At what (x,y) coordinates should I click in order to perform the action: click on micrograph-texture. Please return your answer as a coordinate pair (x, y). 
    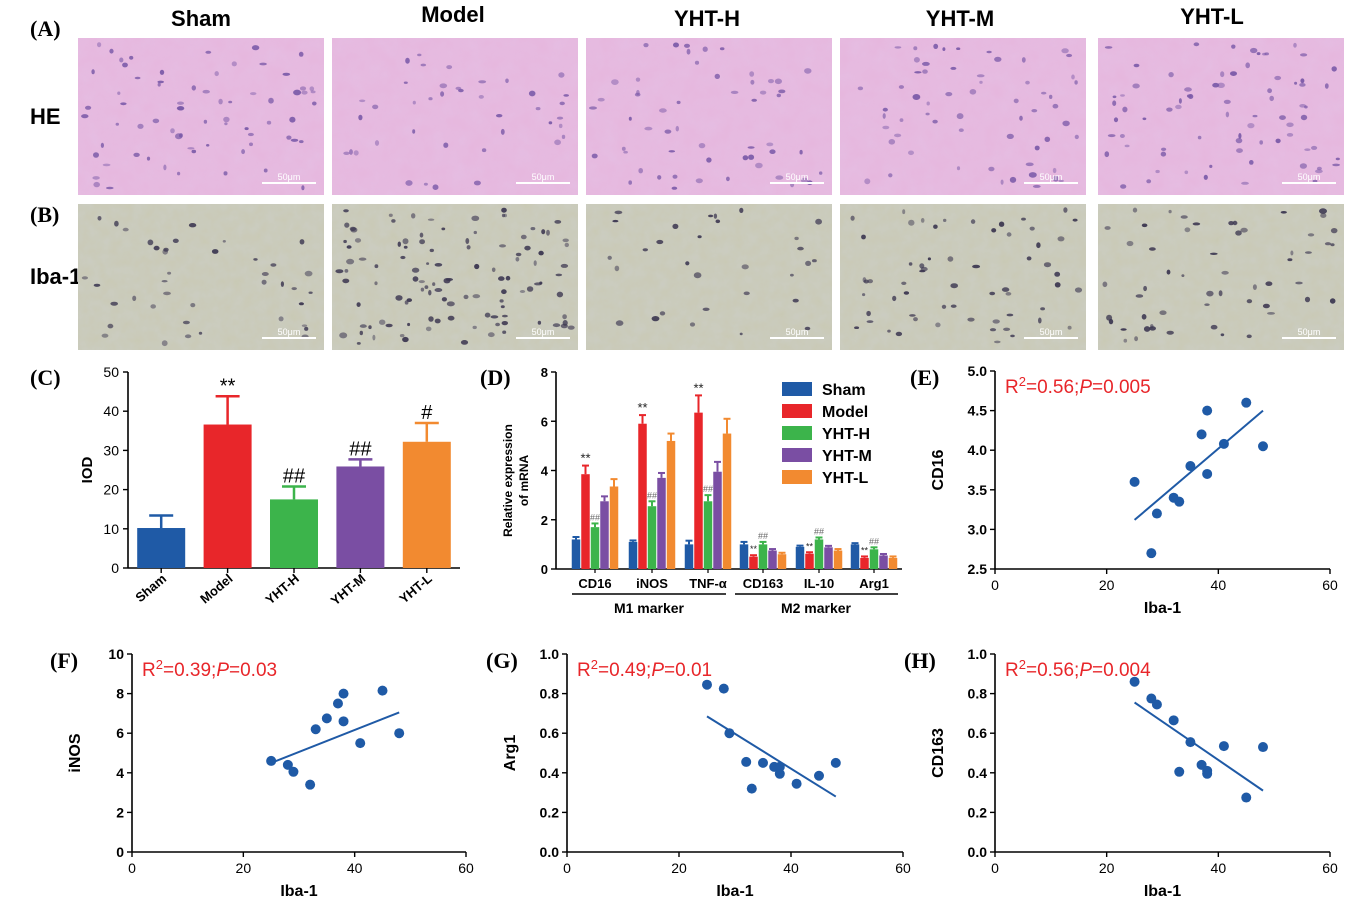
    Looking at the image, I should click on (709, 116).